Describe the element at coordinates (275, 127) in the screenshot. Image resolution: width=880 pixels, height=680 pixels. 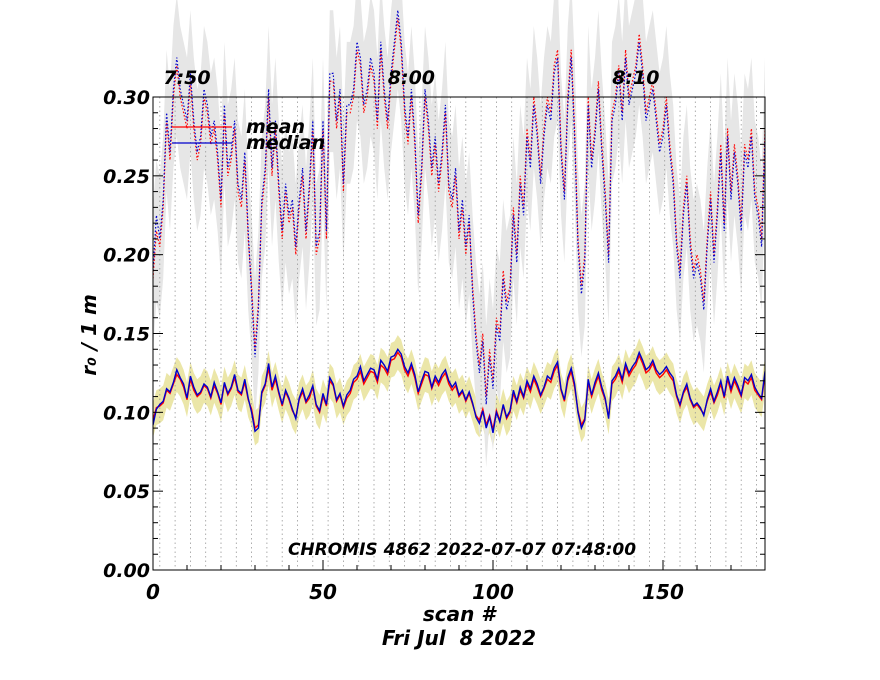
I see `legend-label-mean: mean` at that location.